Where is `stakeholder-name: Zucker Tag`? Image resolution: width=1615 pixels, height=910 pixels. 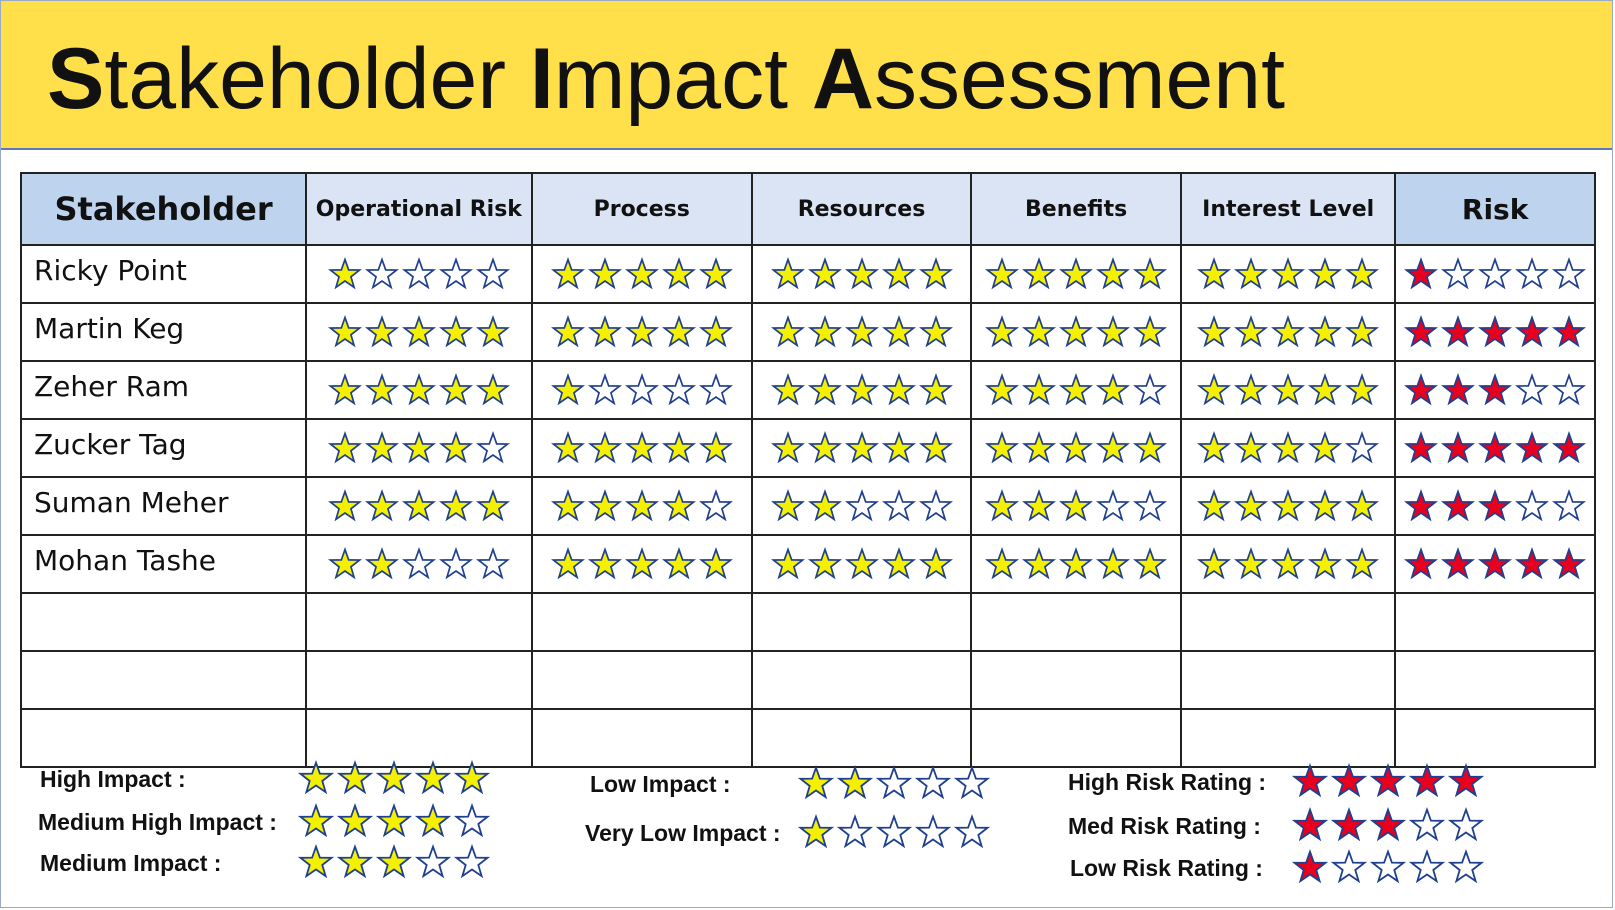 stakeholder-name: Zucker Tag is located at coordinates (163, 448).